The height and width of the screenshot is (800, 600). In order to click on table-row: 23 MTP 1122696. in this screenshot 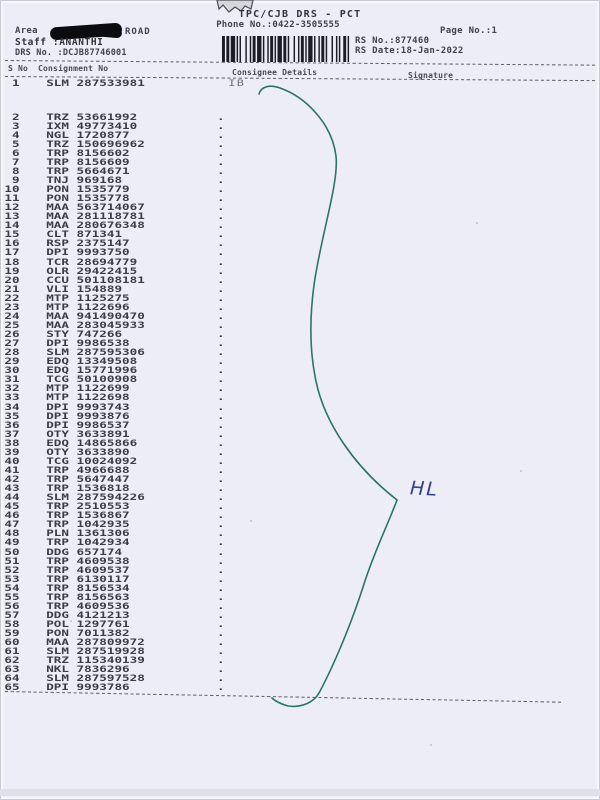, I will do `click(231, 307)`.